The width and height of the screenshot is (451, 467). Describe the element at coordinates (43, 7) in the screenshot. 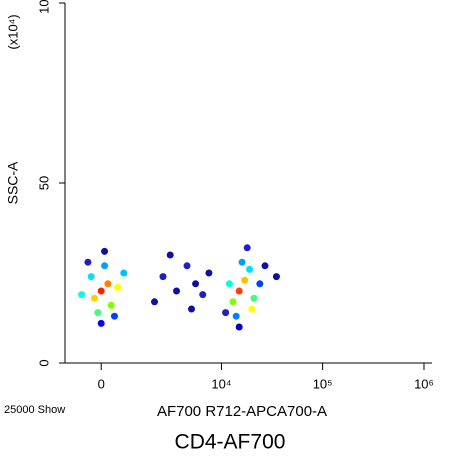

I see `y-tick-label: 100` at that location.